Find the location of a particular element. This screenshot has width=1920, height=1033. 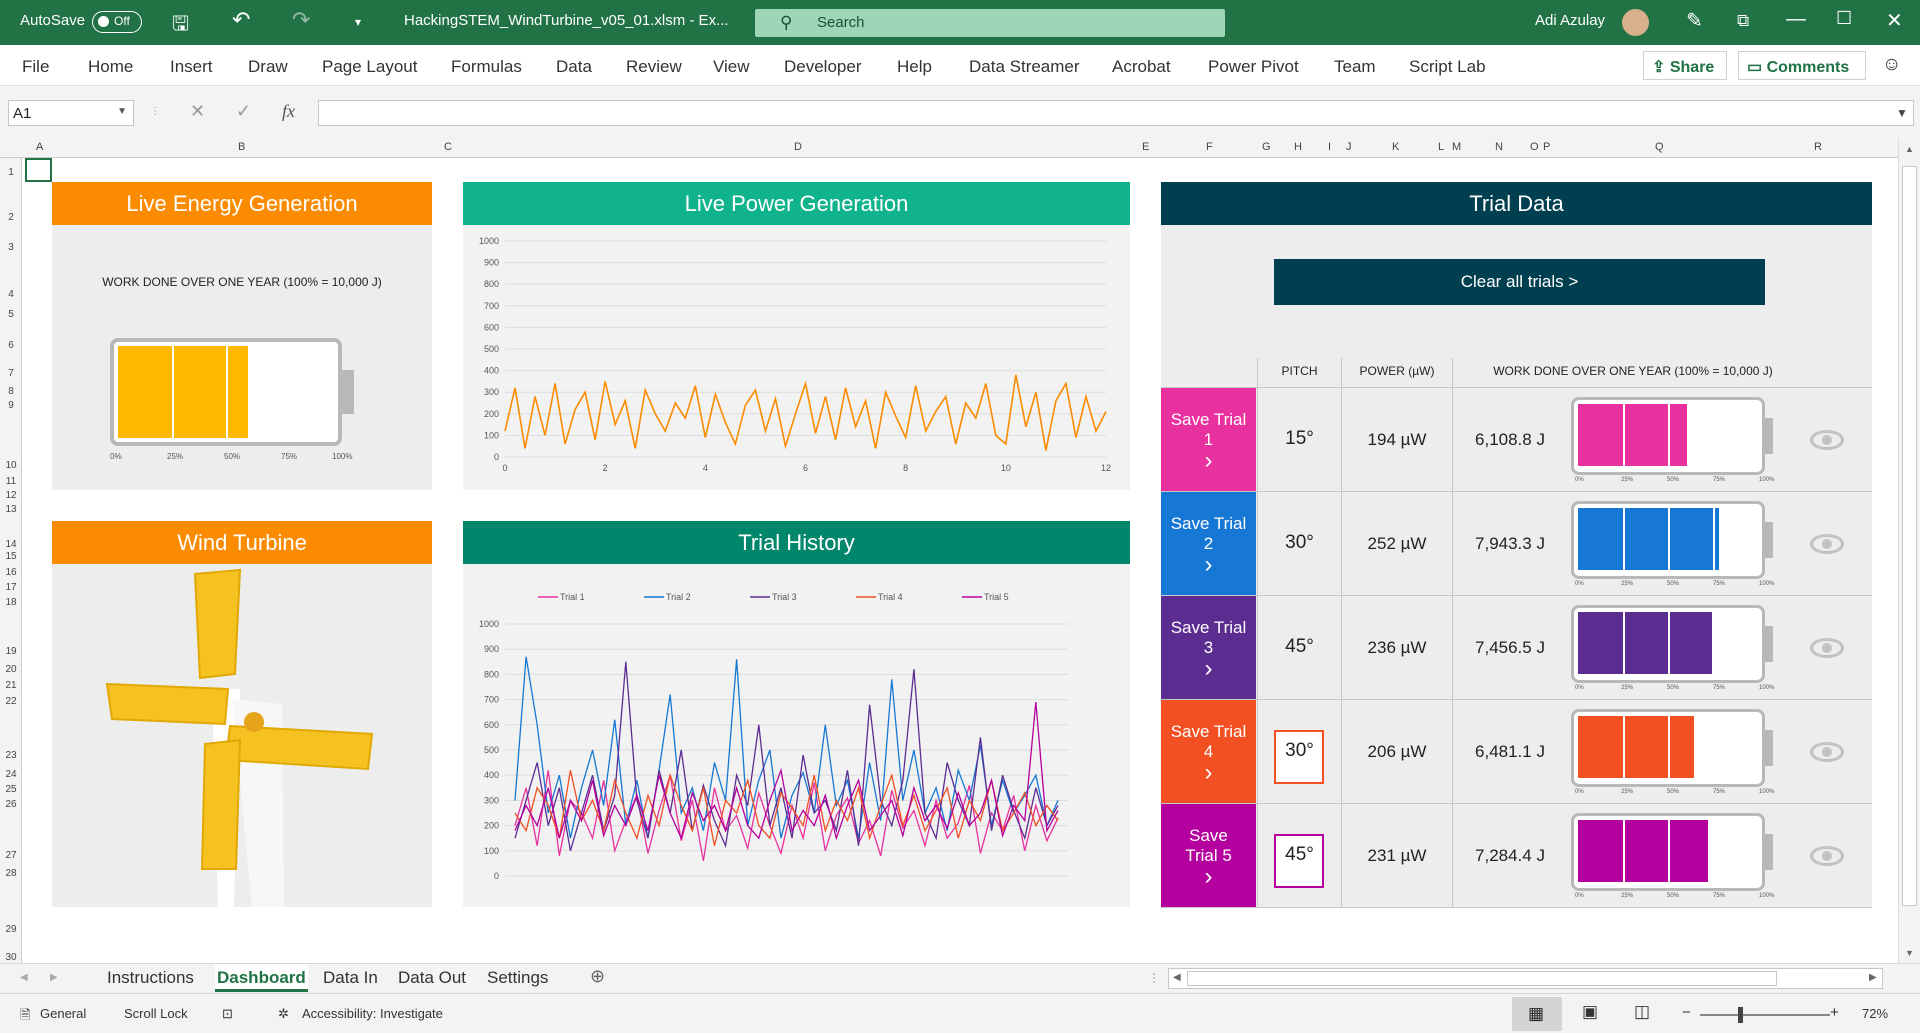

ribbon-display-icon: ⧉ is located at coordinates (1743, 20).